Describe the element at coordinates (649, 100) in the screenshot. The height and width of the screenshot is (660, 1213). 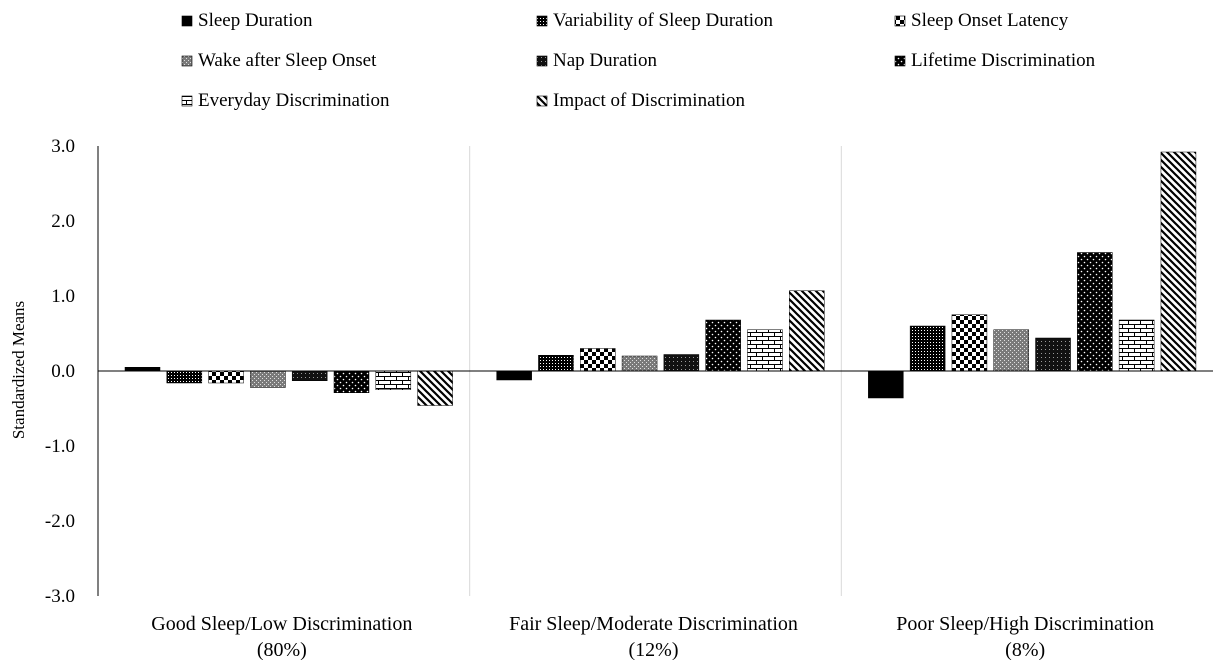
I see `legend-label: Impact of Discrimination` at that location.